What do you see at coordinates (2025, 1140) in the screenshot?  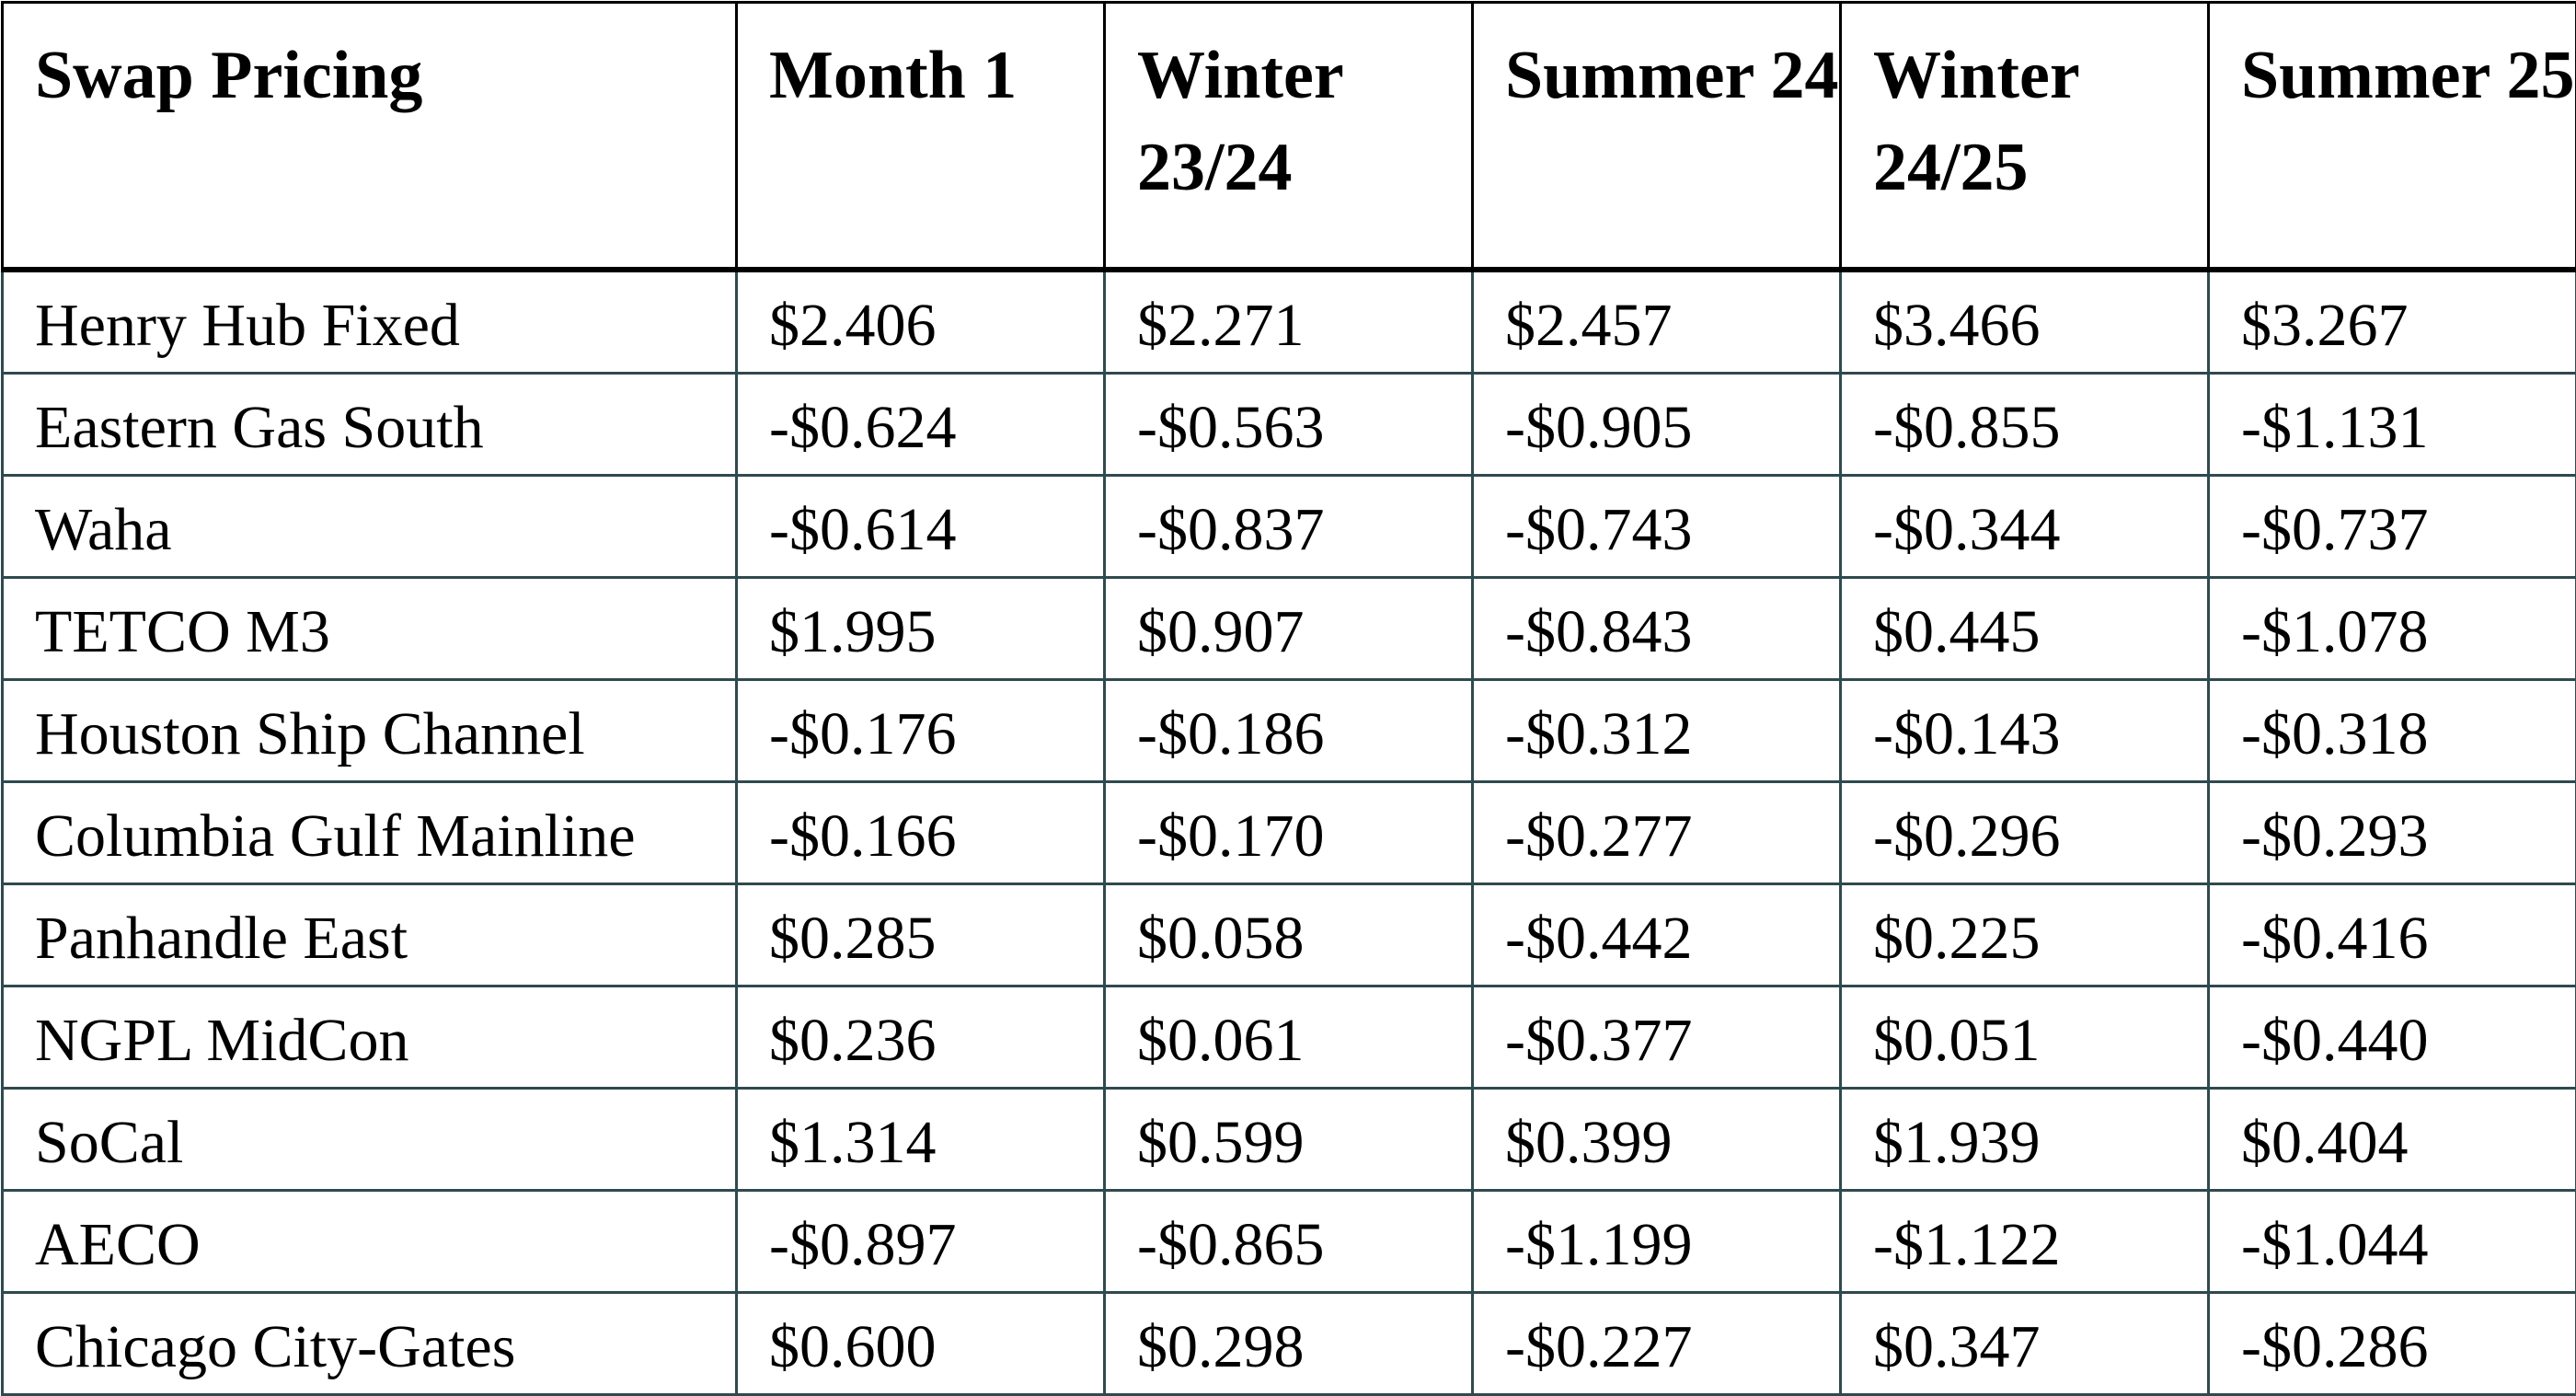 I see `price-cell: $1.939` at bounding box center [2025, 1140].